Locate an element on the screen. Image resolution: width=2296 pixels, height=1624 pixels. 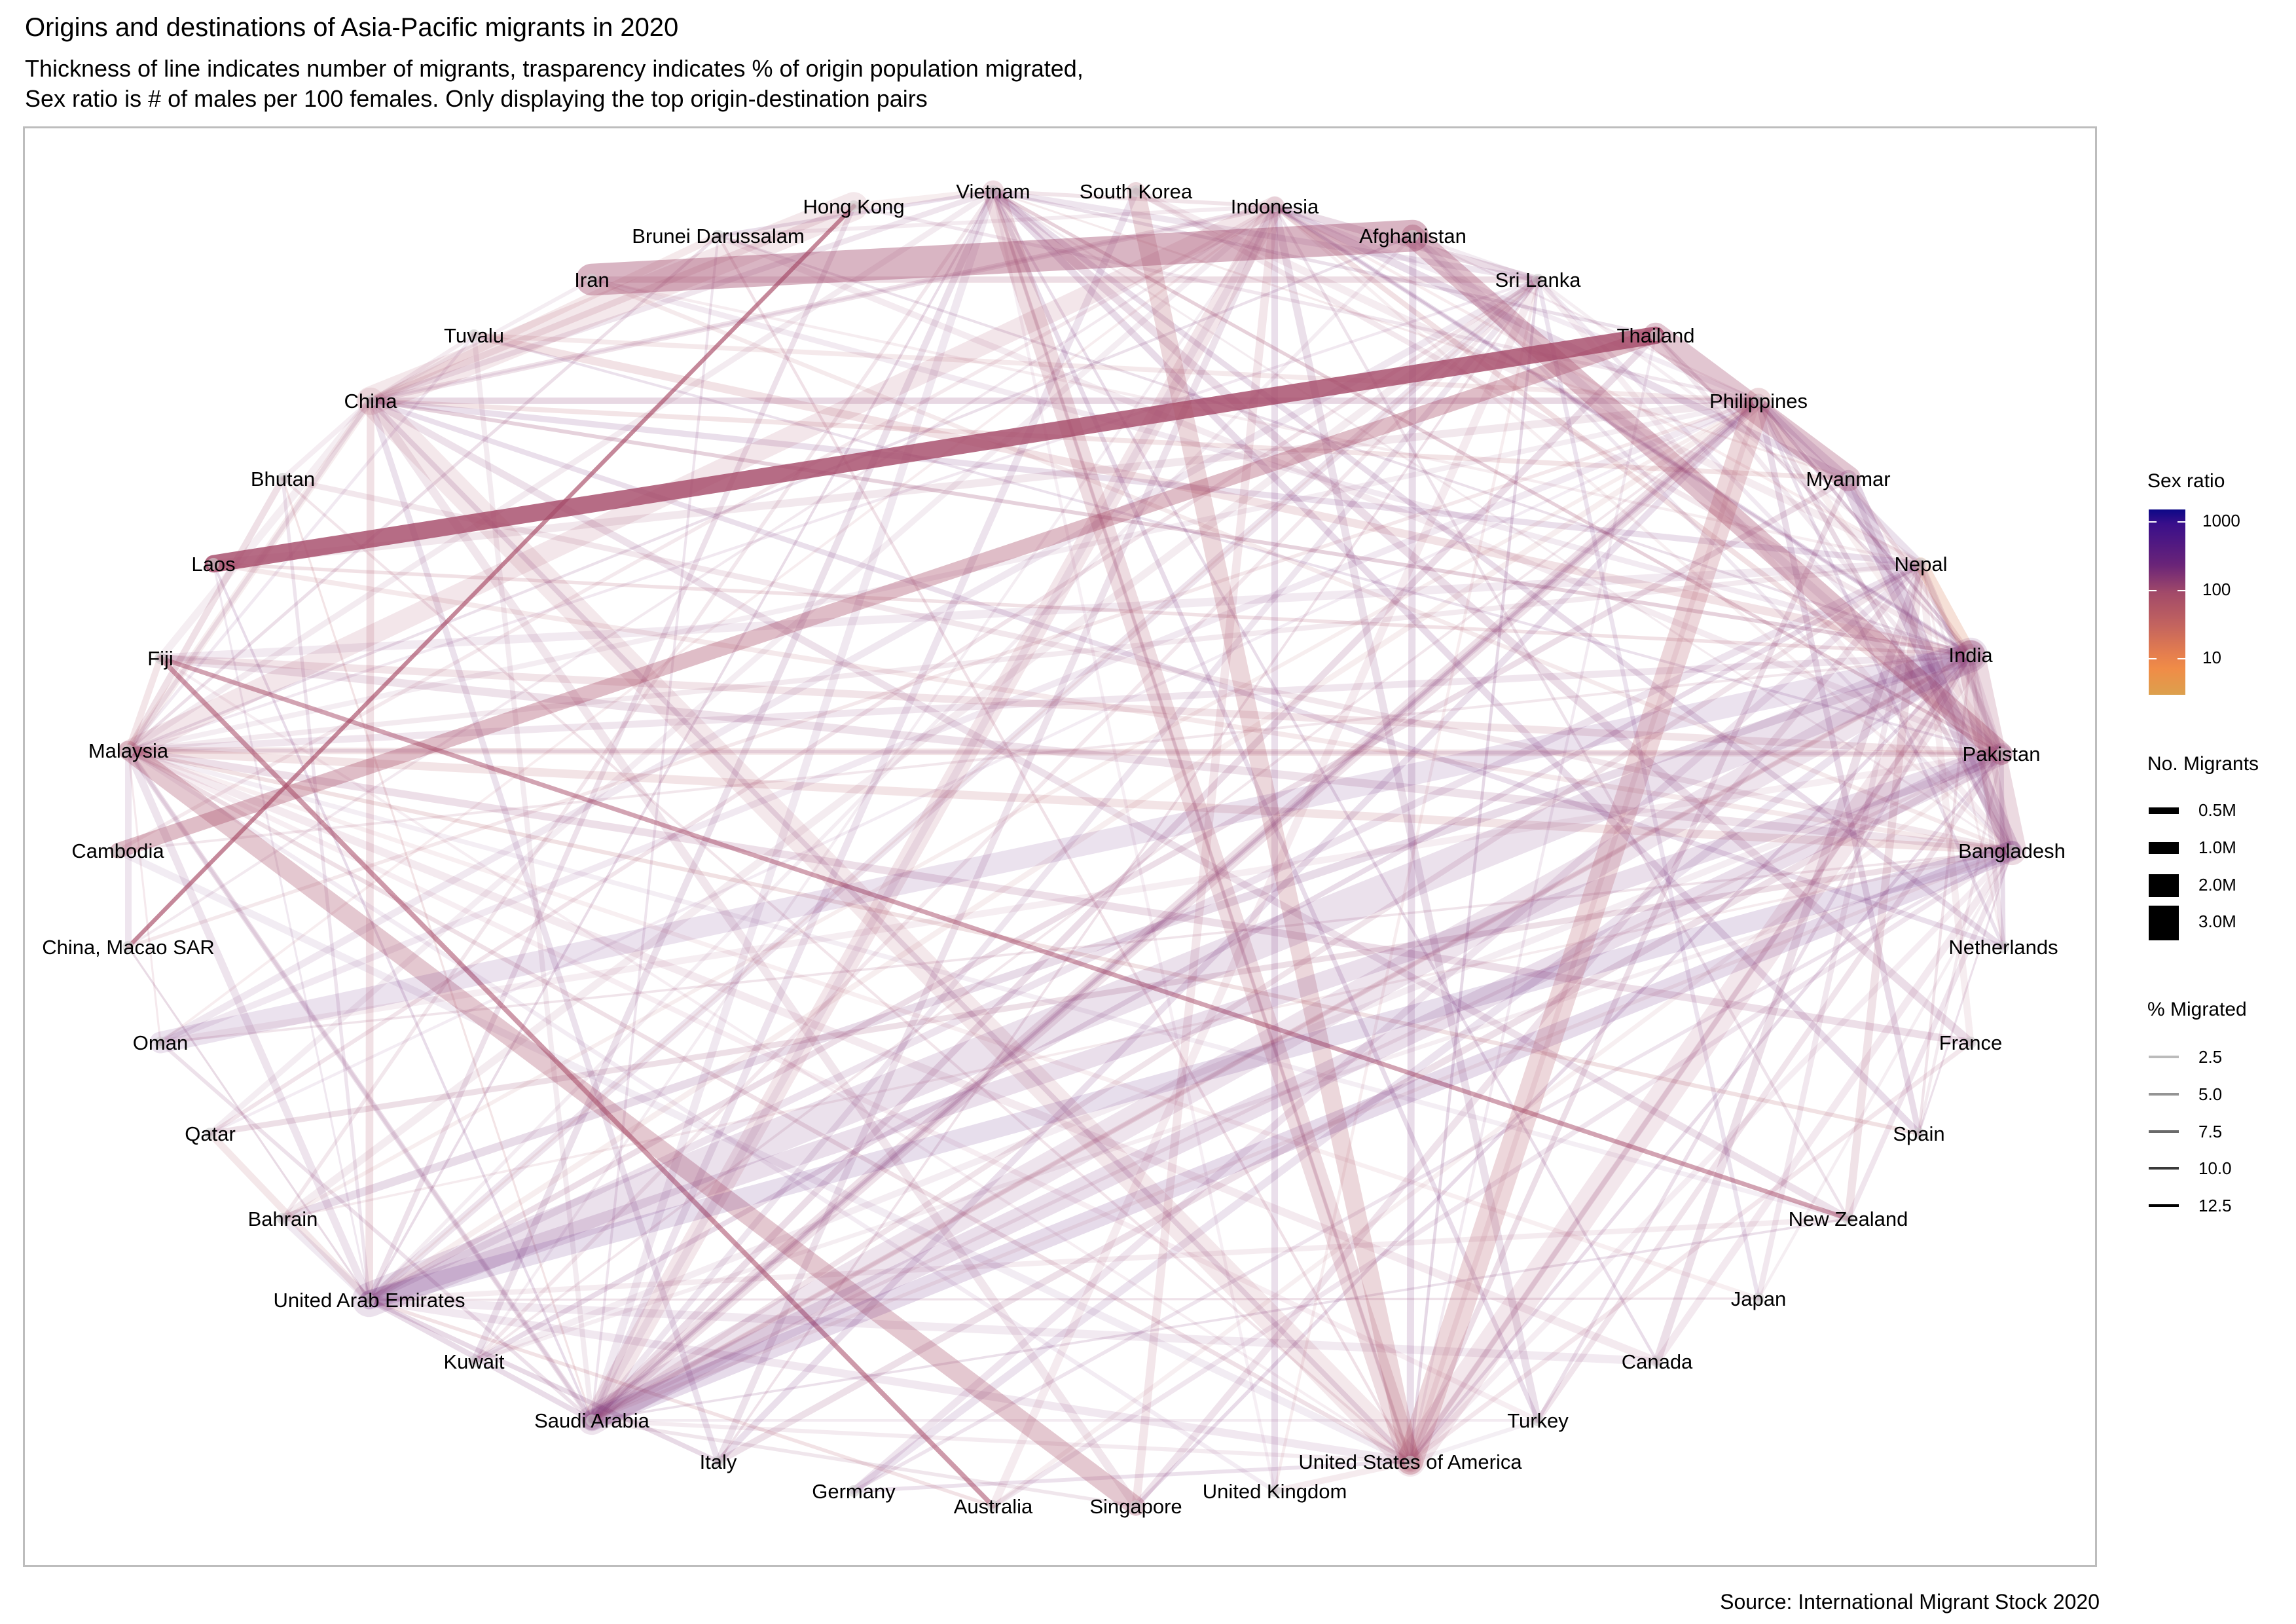
node-label-iran: Iran is located at coordinates (591, 279).